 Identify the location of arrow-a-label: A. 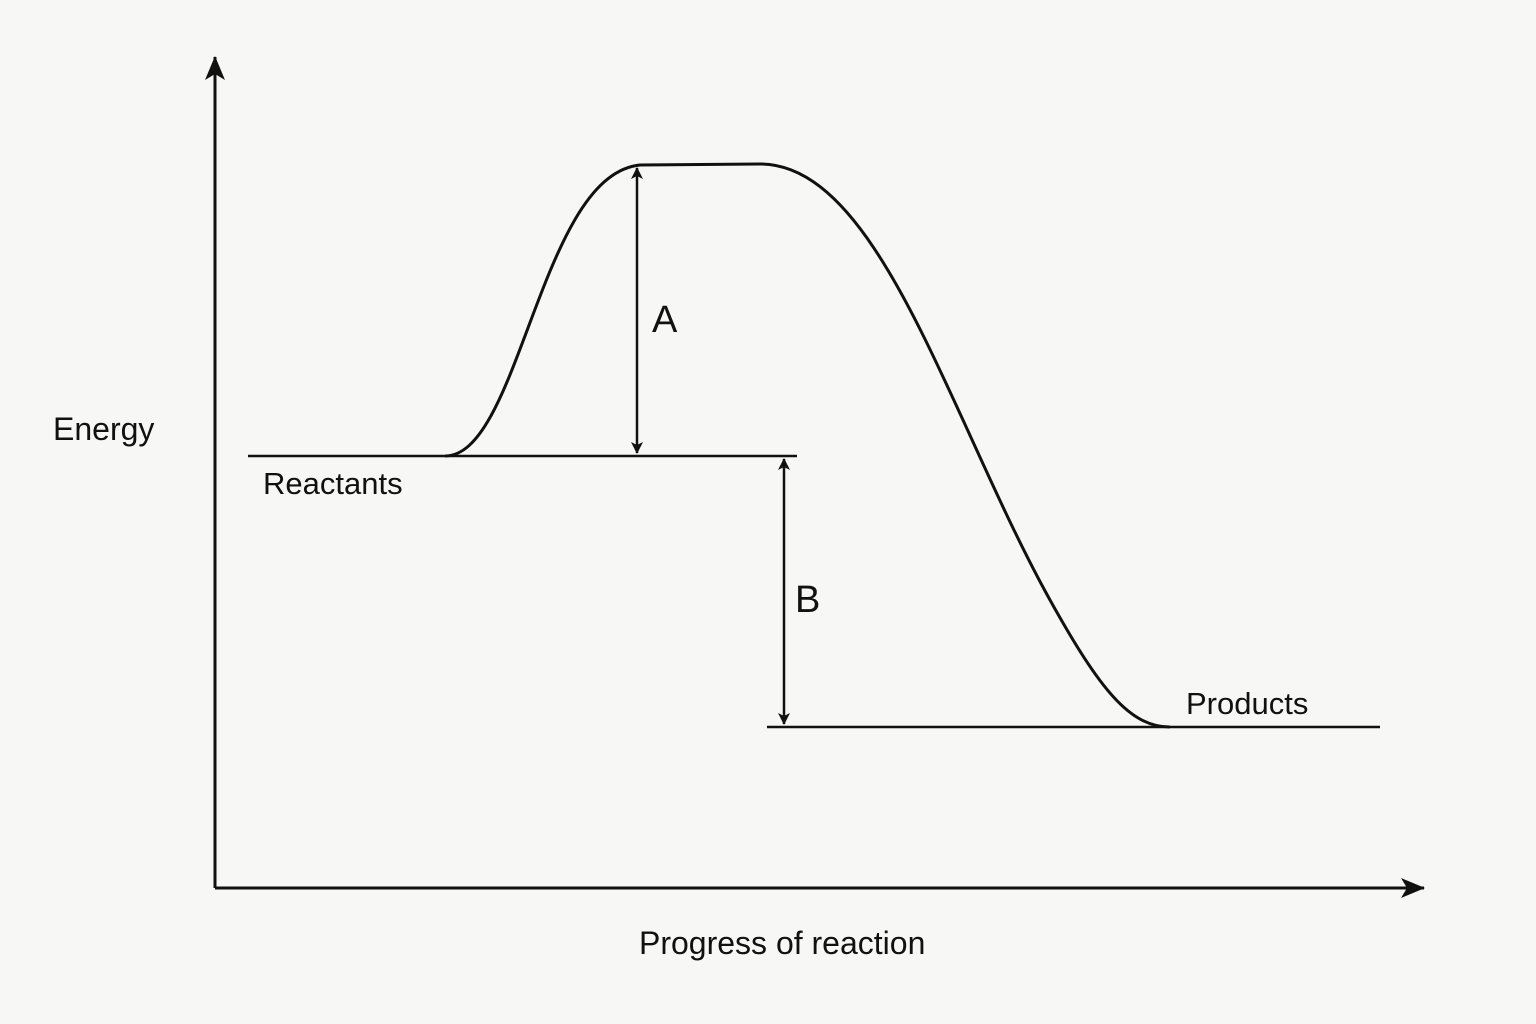
(665, 320).